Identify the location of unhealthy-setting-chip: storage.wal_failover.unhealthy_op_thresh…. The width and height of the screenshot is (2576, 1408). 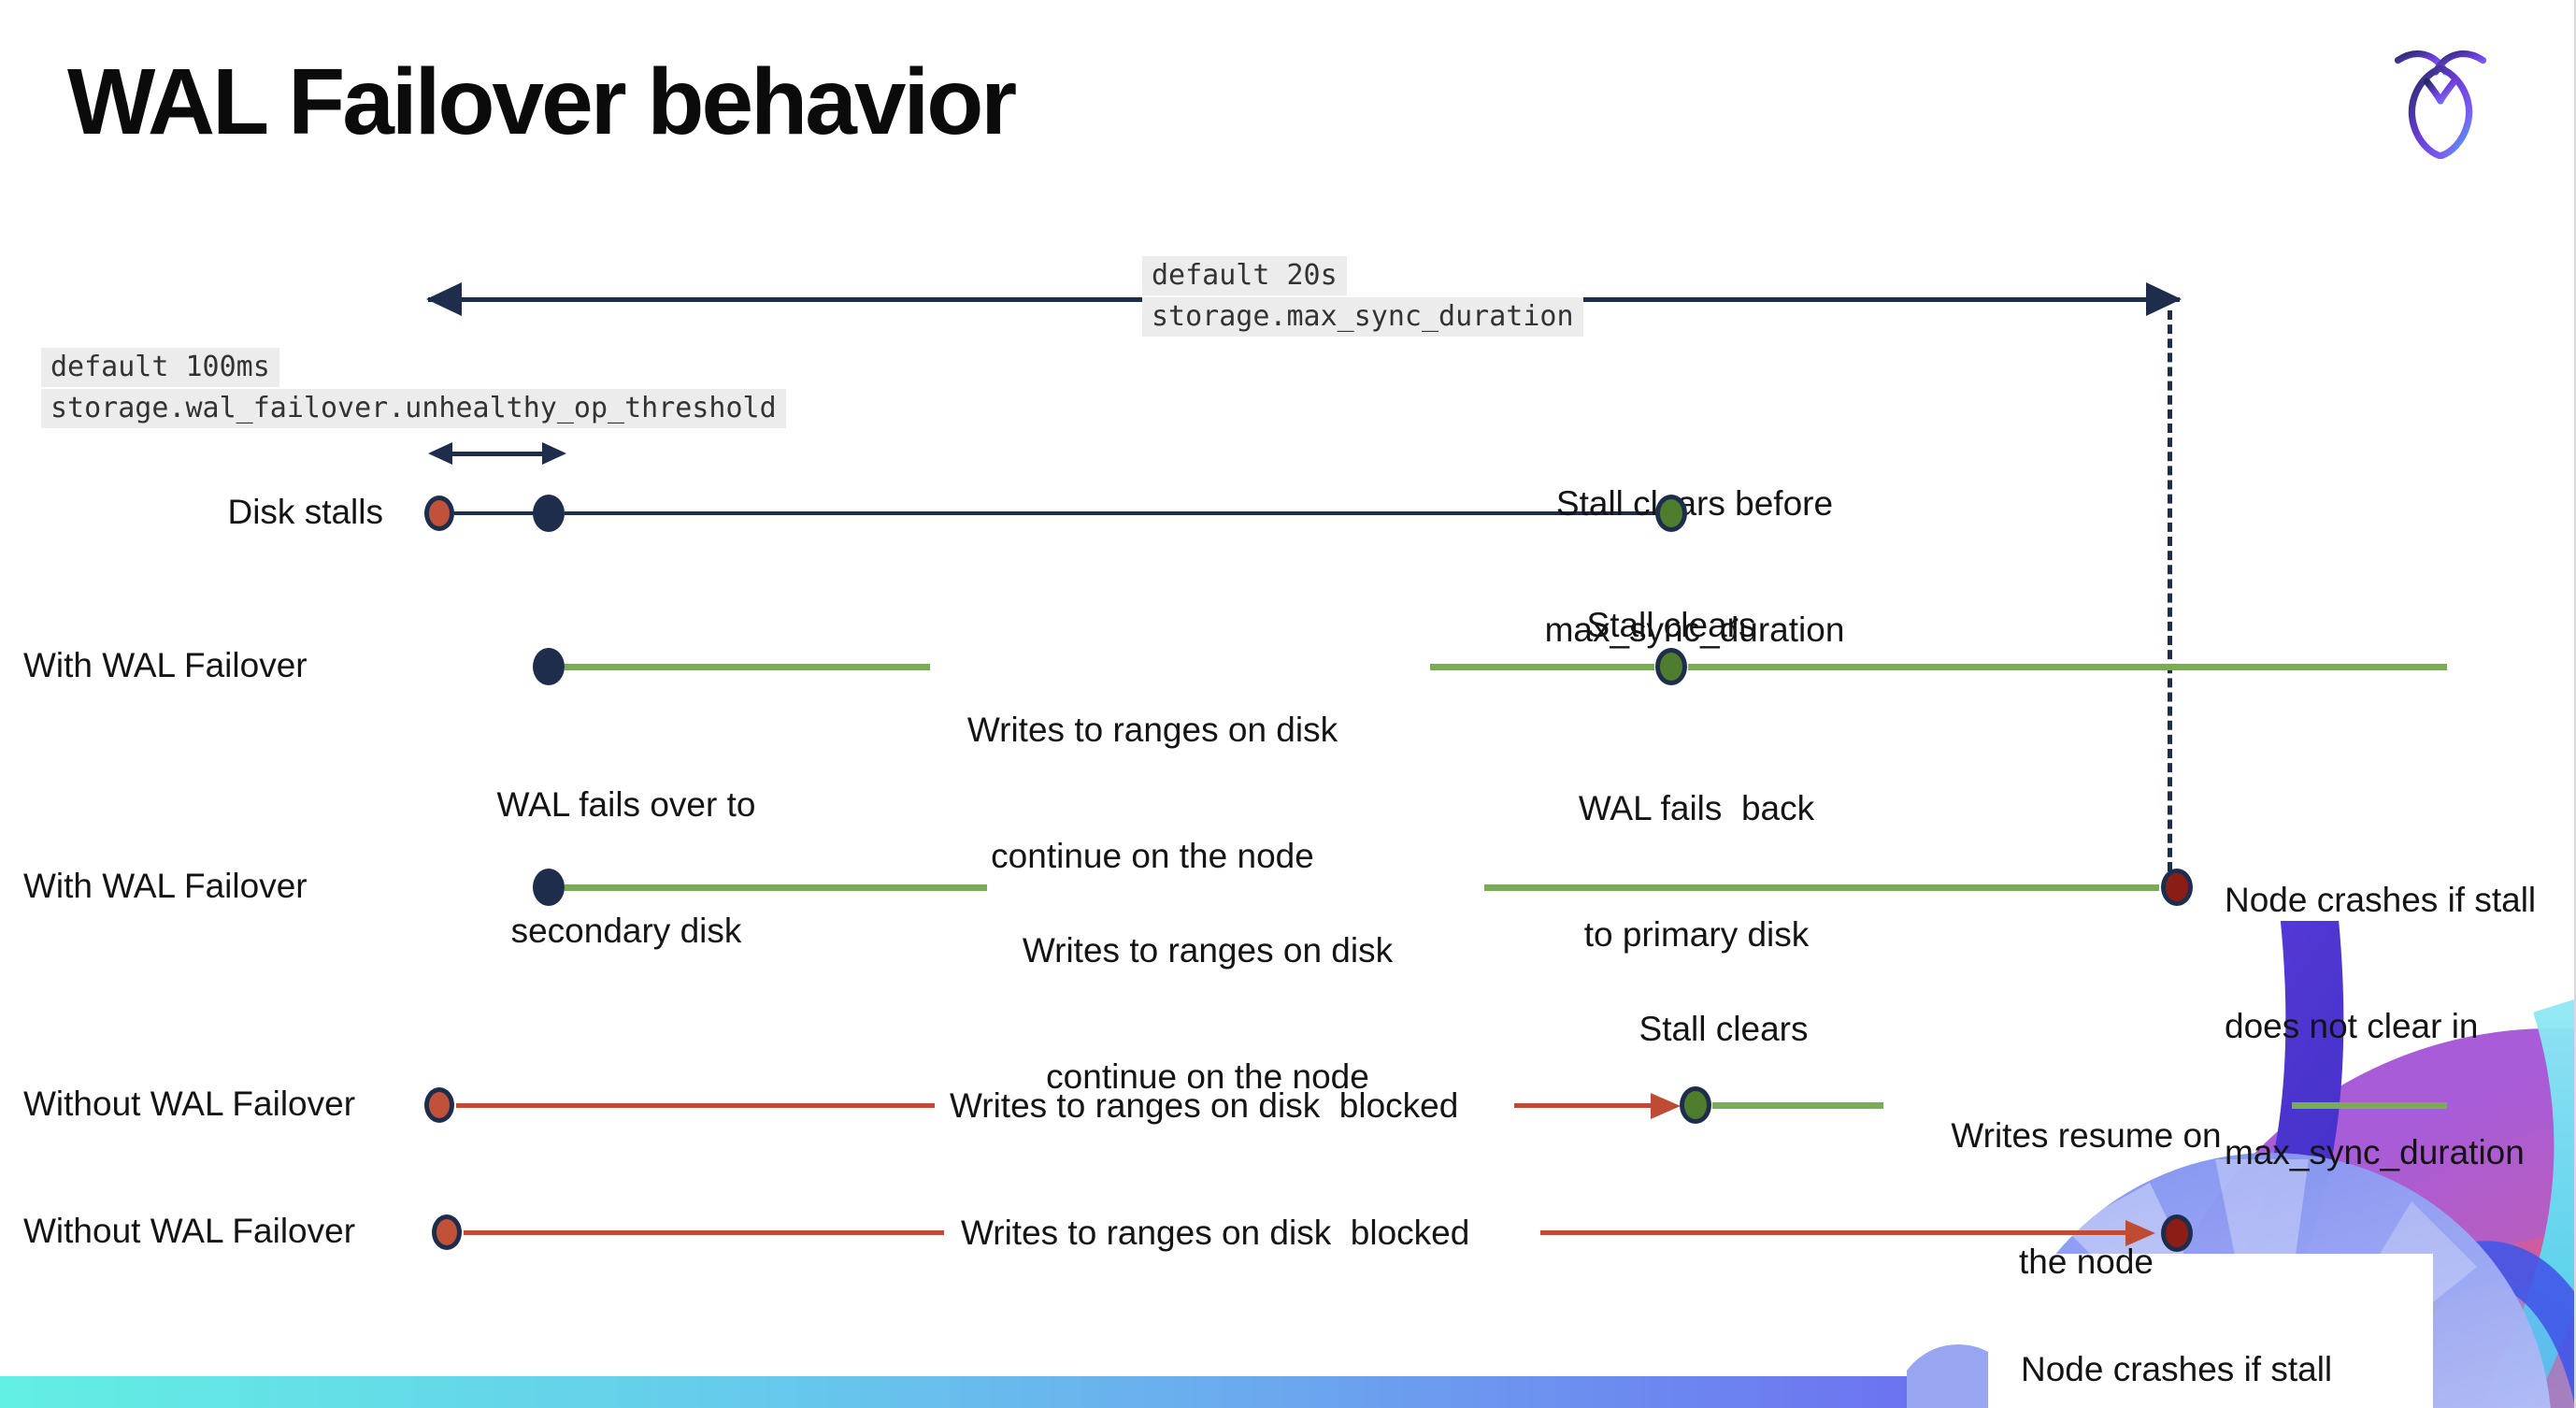
(413, 408).